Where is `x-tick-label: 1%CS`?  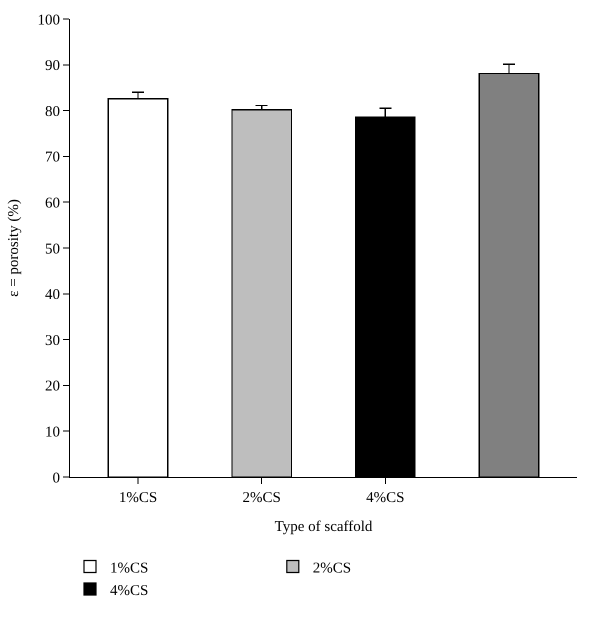 x-tick-label: 1%CS is located at coordinates (138, 498).